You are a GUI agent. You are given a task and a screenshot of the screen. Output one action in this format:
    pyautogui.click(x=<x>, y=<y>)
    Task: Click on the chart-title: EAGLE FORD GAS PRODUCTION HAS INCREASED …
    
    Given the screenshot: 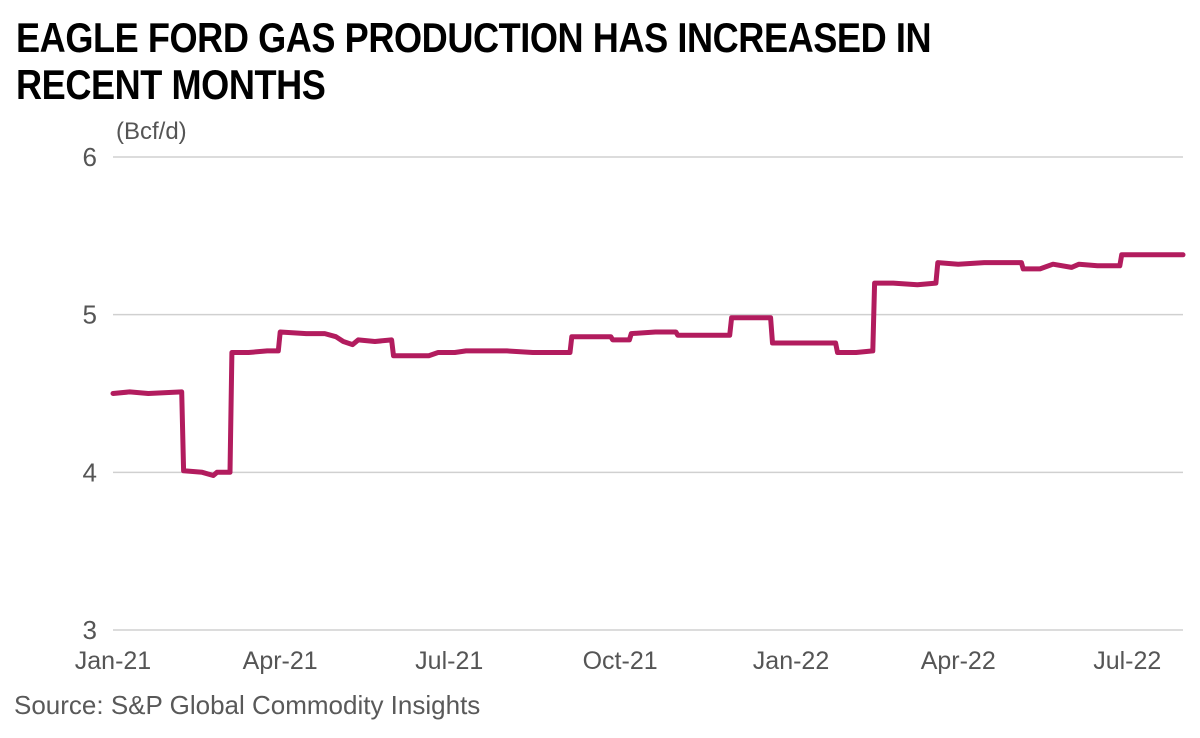 What is the action you would take?
    pyautogui.click(x=474, y=61)
    